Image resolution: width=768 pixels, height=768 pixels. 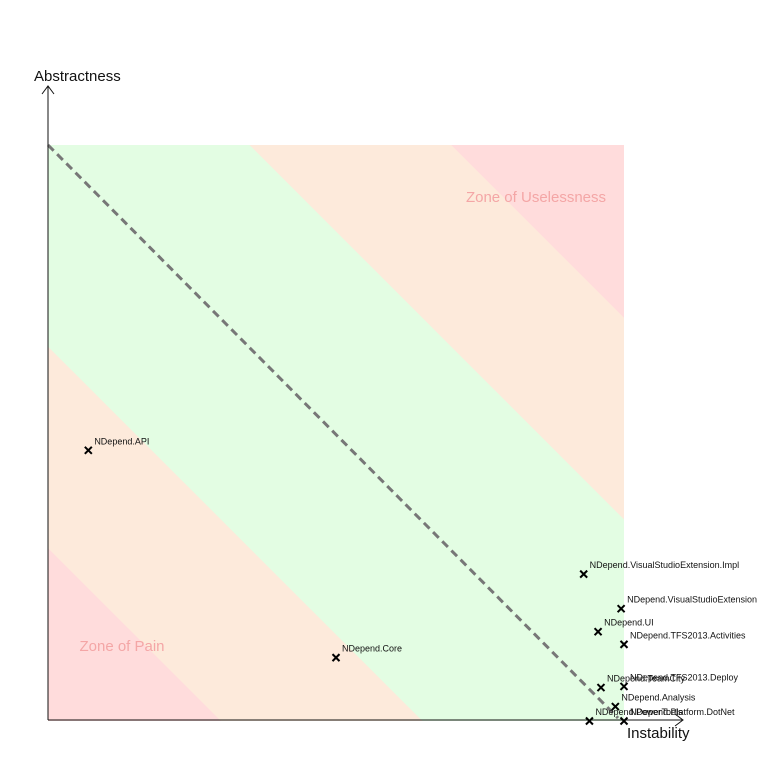 I want to click on point-label: NDepend.API, so click(x=121, y=441).